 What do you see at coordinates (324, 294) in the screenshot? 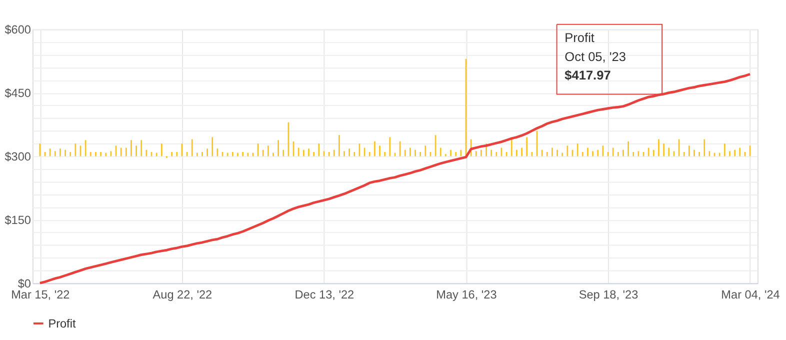
I see `x-tick-label: Dec 13, '22` at bounding box center [324, 294].